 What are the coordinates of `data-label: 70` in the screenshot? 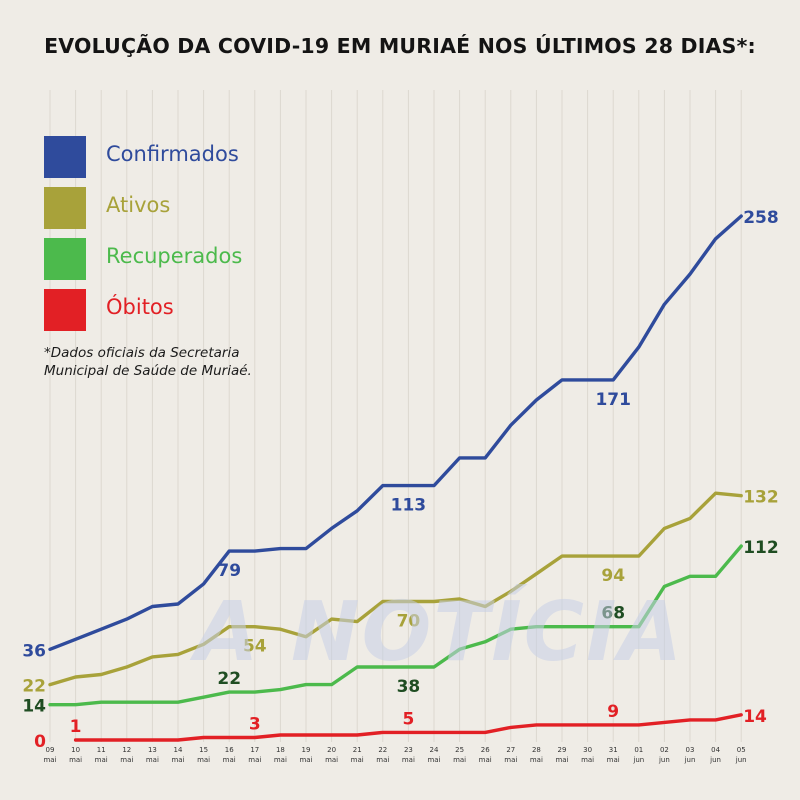 It's located at (409, 621).